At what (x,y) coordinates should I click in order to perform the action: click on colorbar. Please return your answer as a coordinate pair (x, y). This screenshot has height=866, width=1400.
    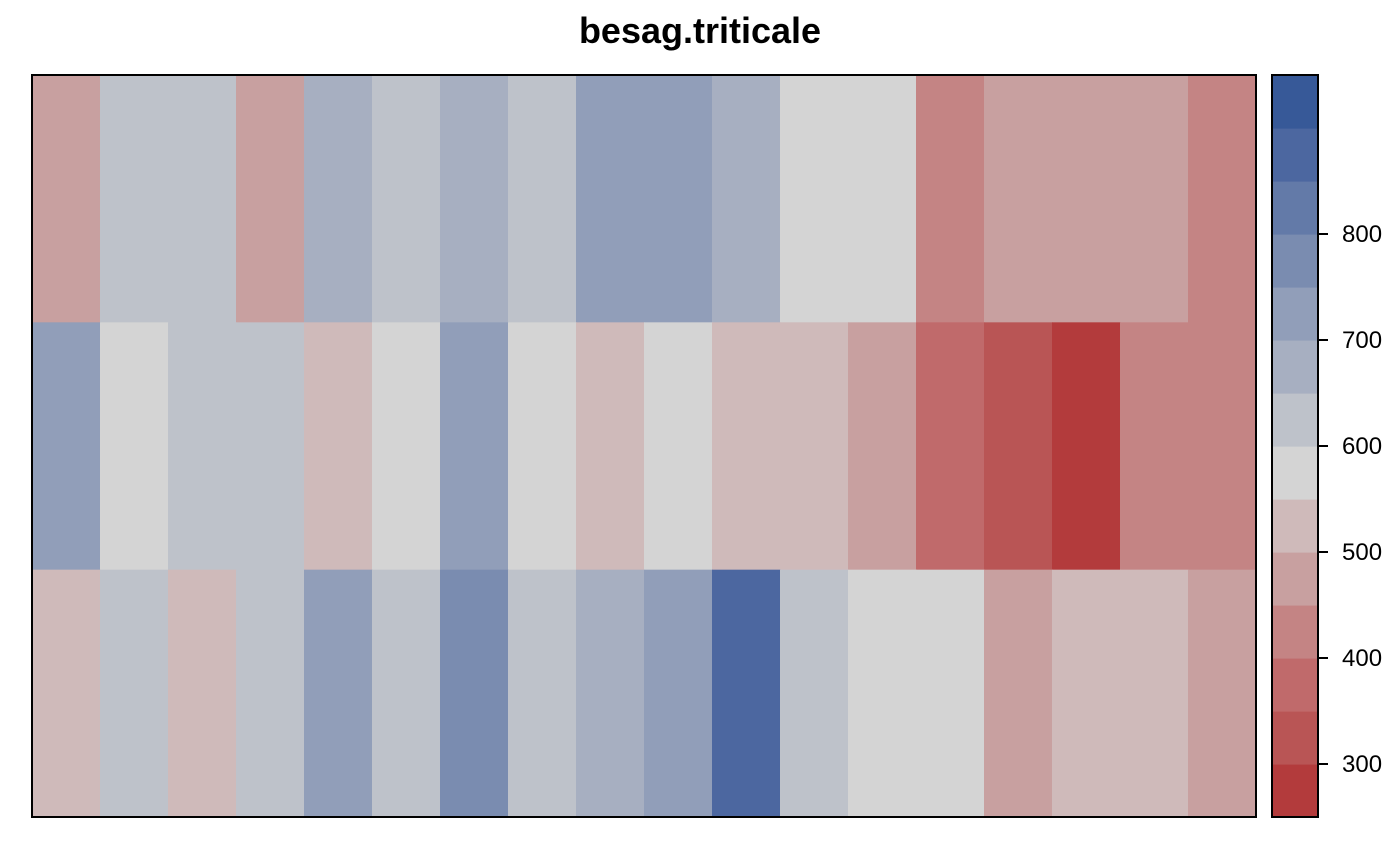
    Looking at the image, I should click on (1295, 446).